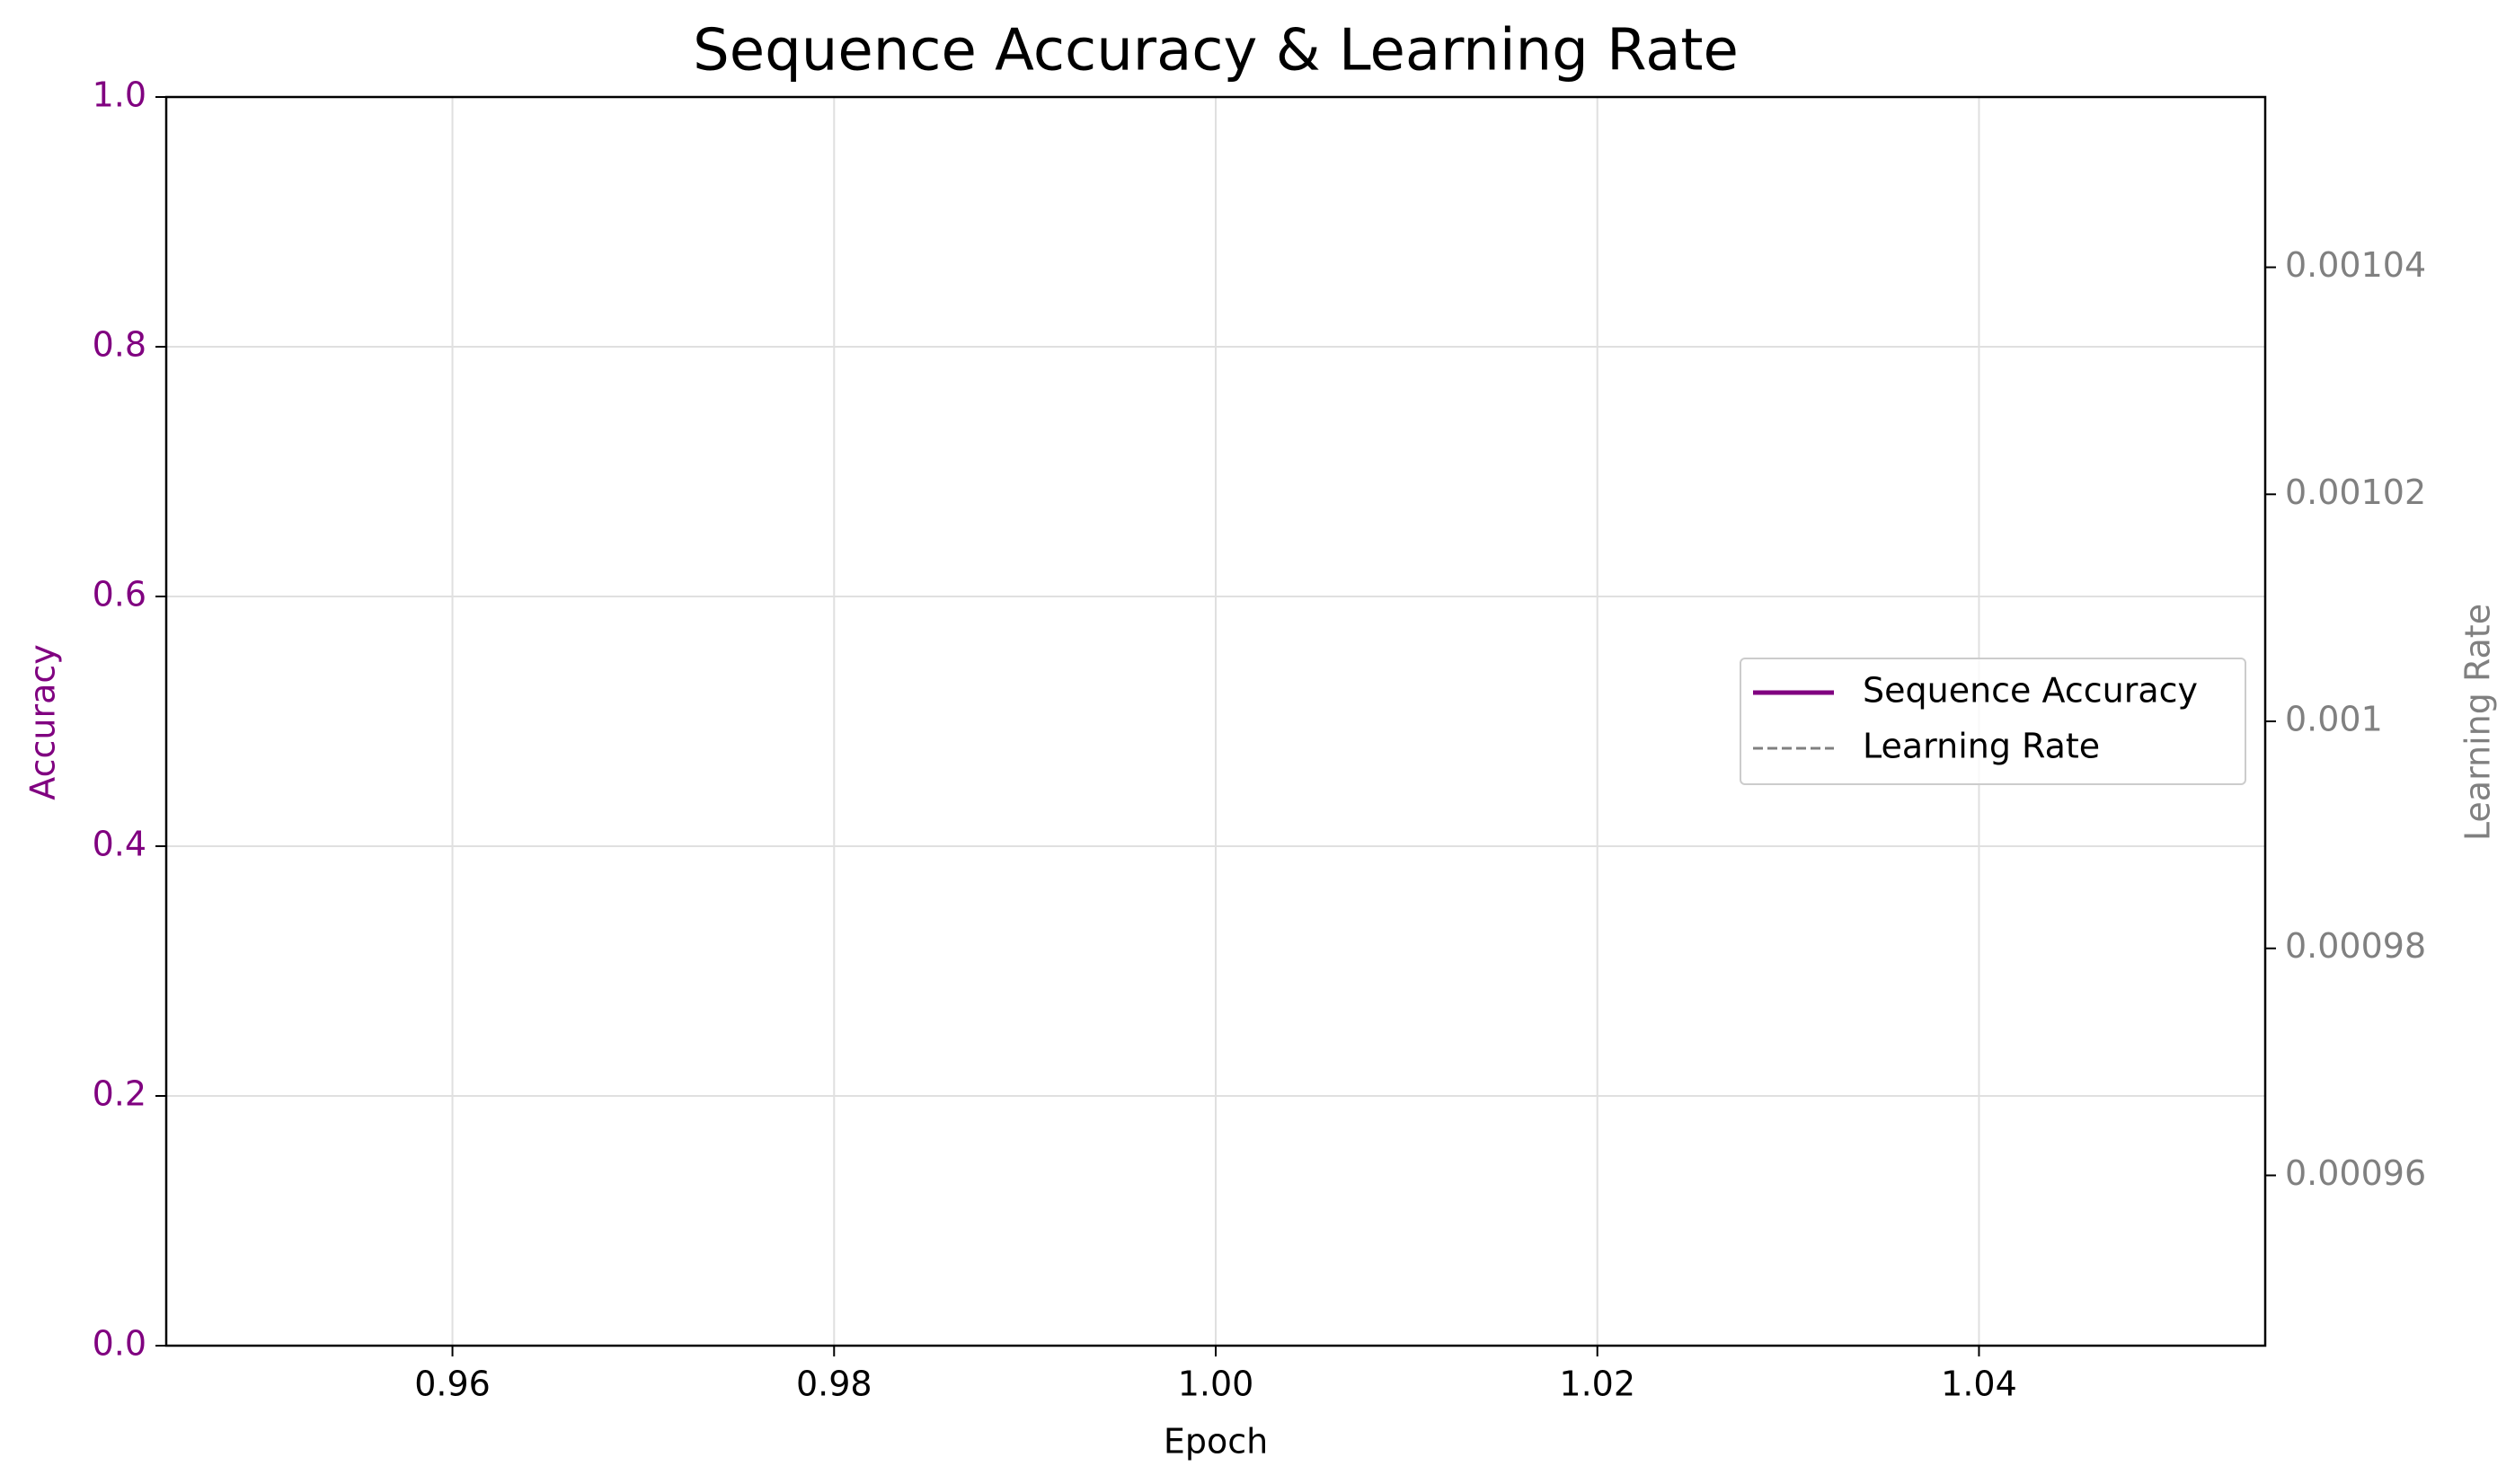  What do you see at coordinates (2334, 719) in the screenshot?
I see `y2-tick-label: 0.001` at bounding box center [2334, 719].